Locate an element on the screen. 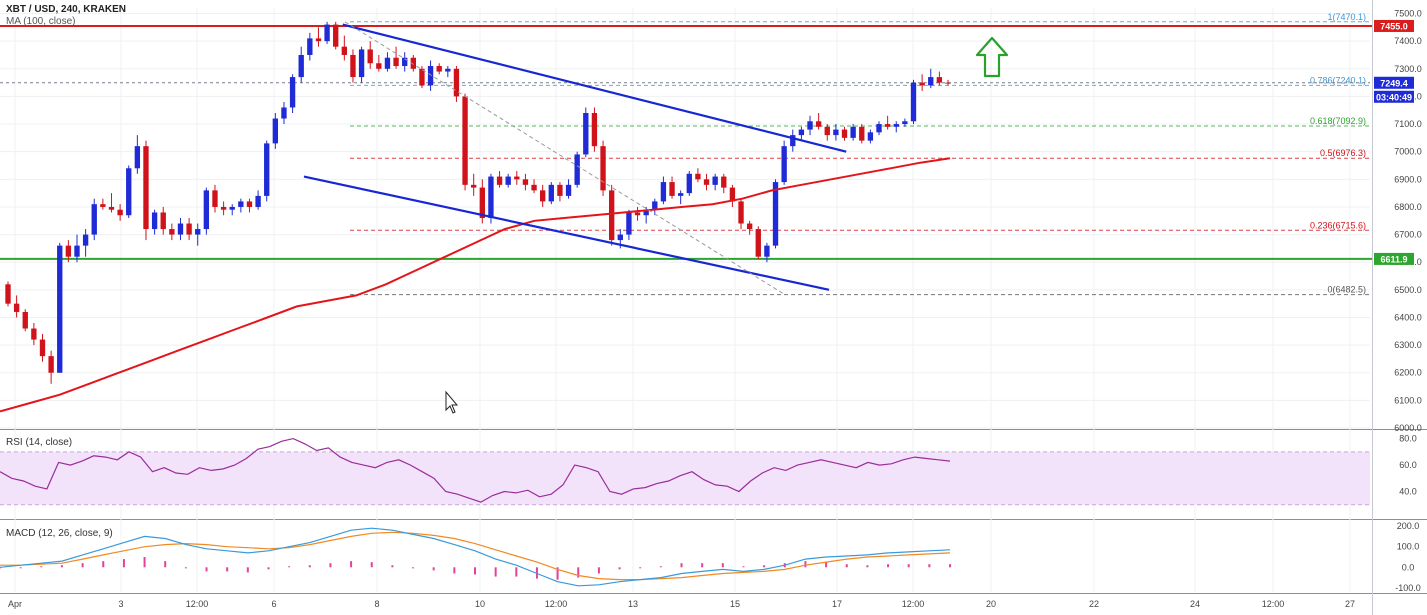  rsi-band is located at coordinates (685, 478).